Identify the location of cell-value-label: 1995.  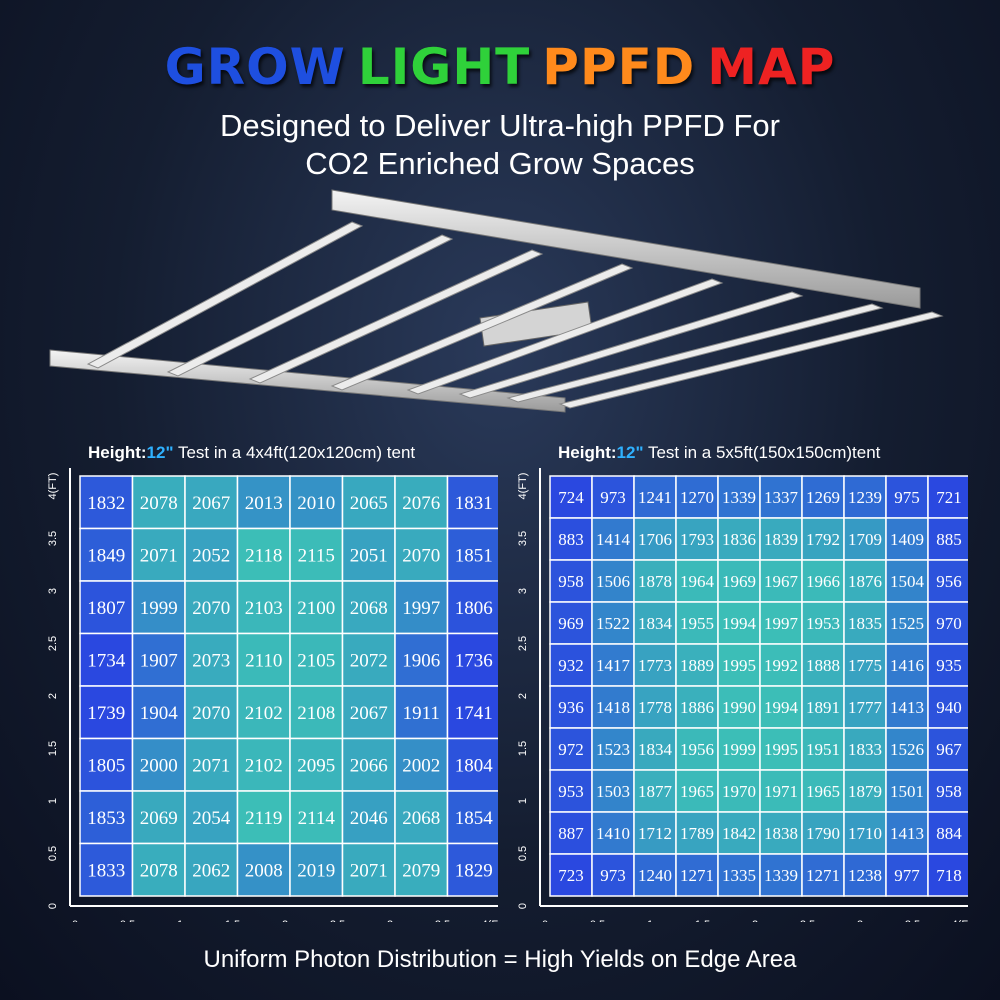
(739, 665).